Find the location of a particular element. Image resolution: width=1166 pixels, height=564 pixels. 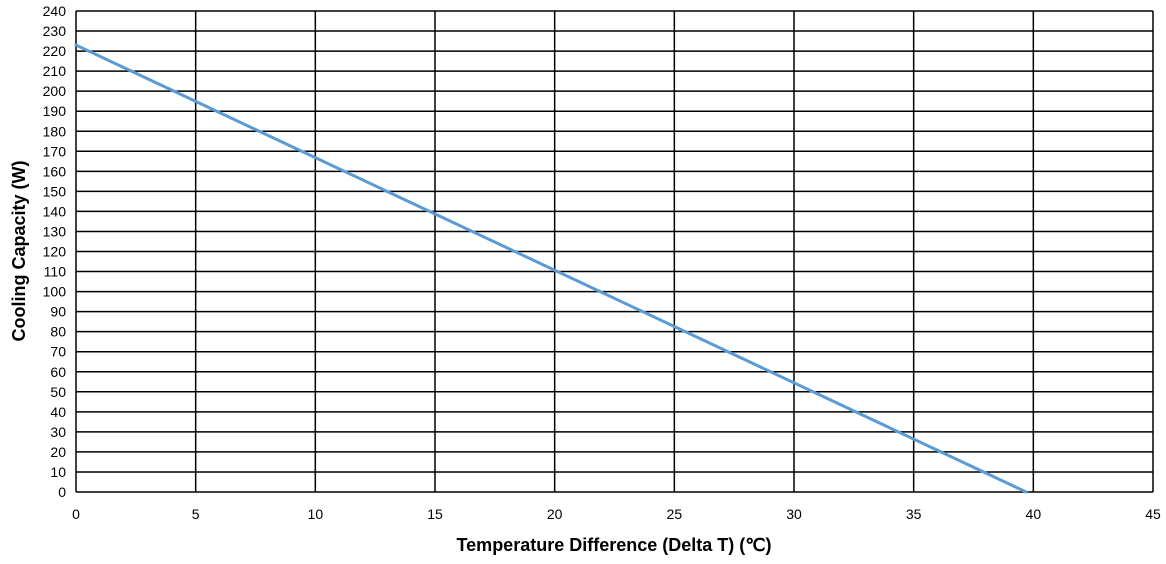

y-tick-label-10: 10 is located at coordinates (58, 472).